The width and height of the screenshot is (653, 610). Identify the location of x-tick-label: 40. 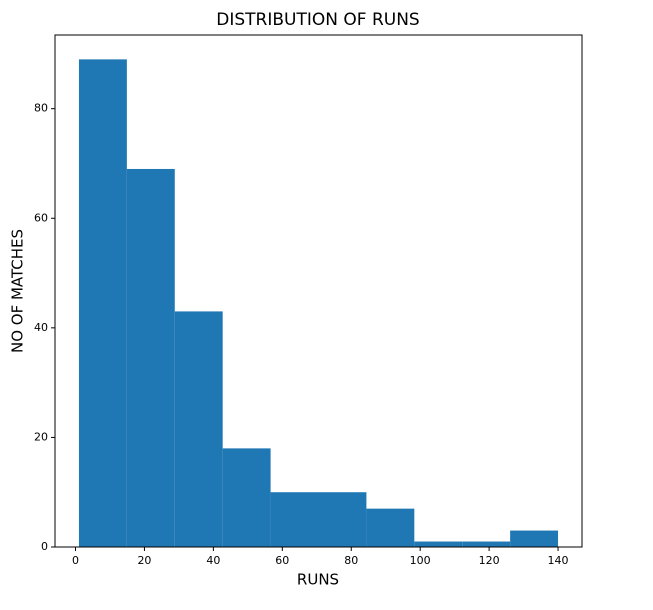
(213, 560).